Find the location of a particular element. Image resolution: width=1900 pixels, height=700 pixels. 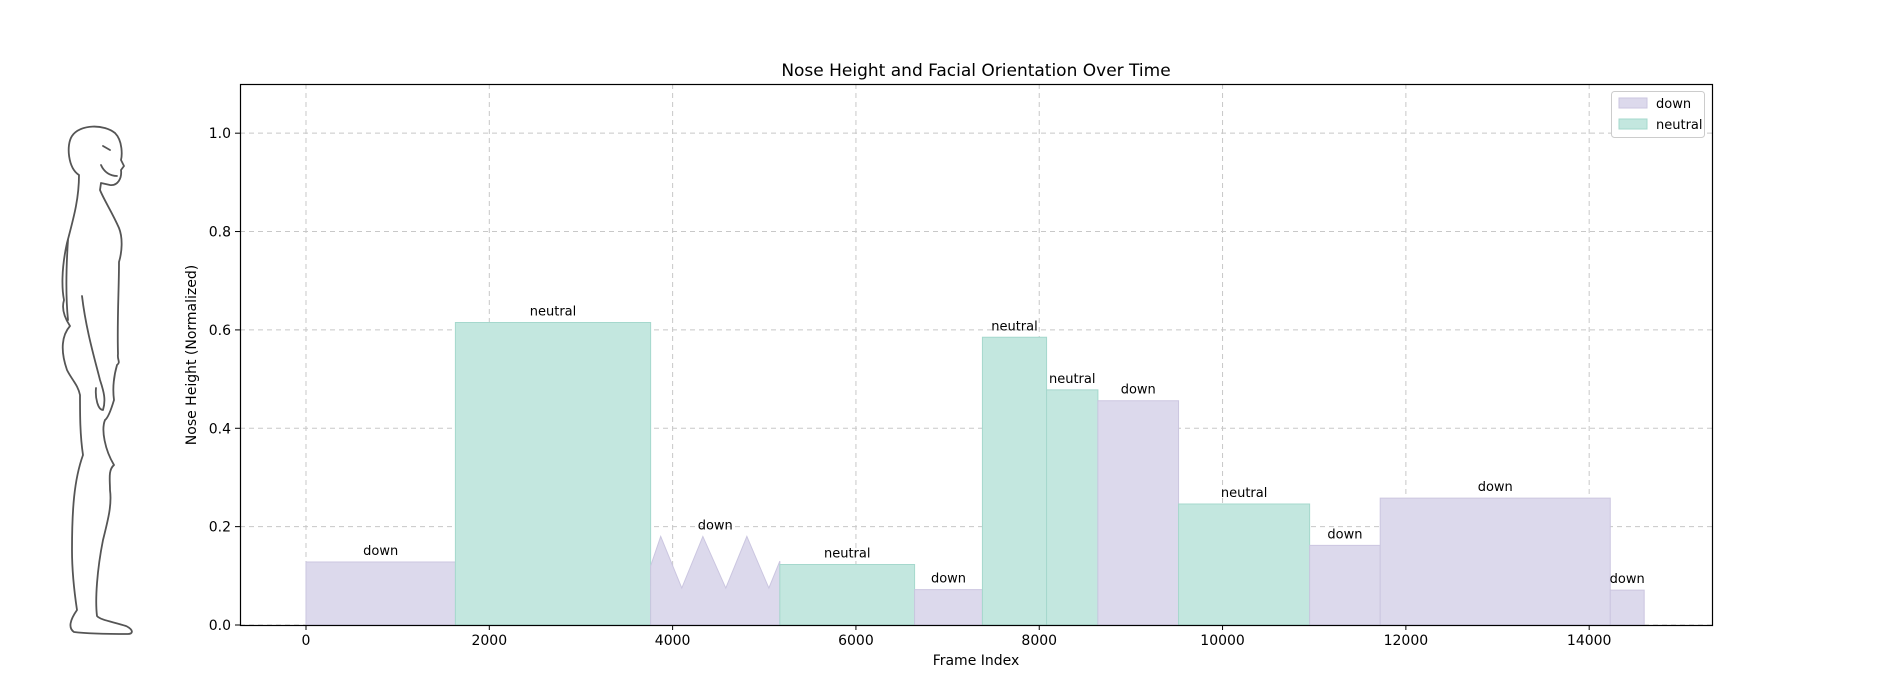

x-tick-label: 14000 is located at coordinates (1589, 641).